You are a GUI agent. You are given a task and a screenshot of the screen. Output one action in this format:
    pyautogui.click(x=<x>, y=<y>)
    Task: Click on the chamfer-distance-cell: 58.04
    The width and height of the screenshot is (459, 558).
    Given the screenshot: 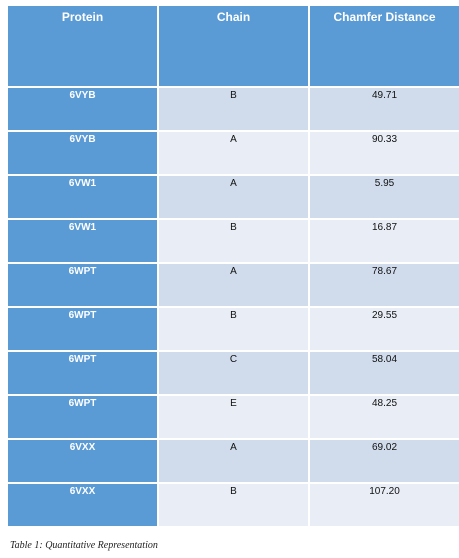 What is the action you would take?
    pyautogui.click(x=384, y=373)
    